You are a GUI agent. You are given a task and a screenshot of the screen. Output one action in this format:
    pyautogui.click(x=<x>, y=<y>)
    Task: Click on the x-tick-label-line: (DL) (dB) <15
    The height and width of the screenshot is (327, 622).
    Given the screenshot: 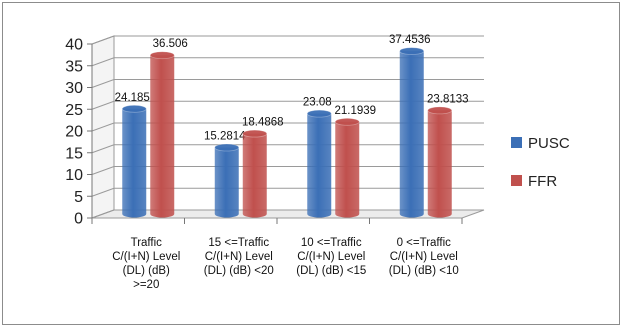 What is the action you would take?
    pyautogui.click(x=331, y=271)
    